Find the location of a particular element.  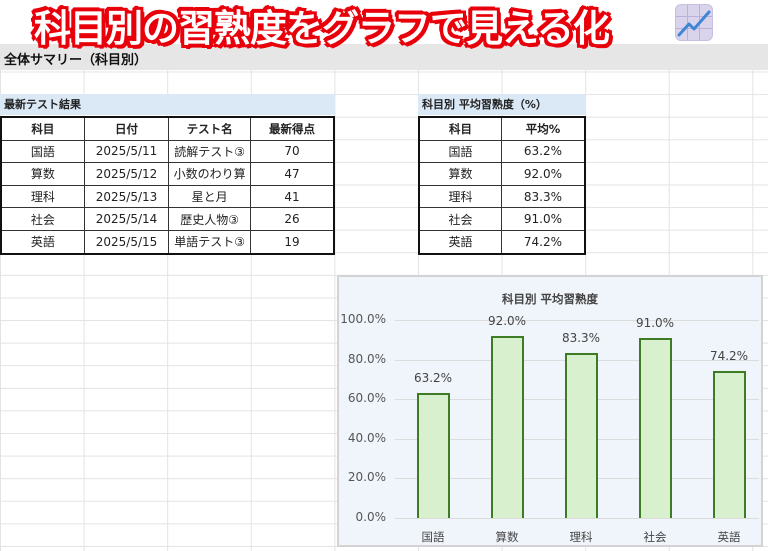

table-row: 英語 2025/5/15 単語テスト③ 19 is located at coordinates (167, 242).